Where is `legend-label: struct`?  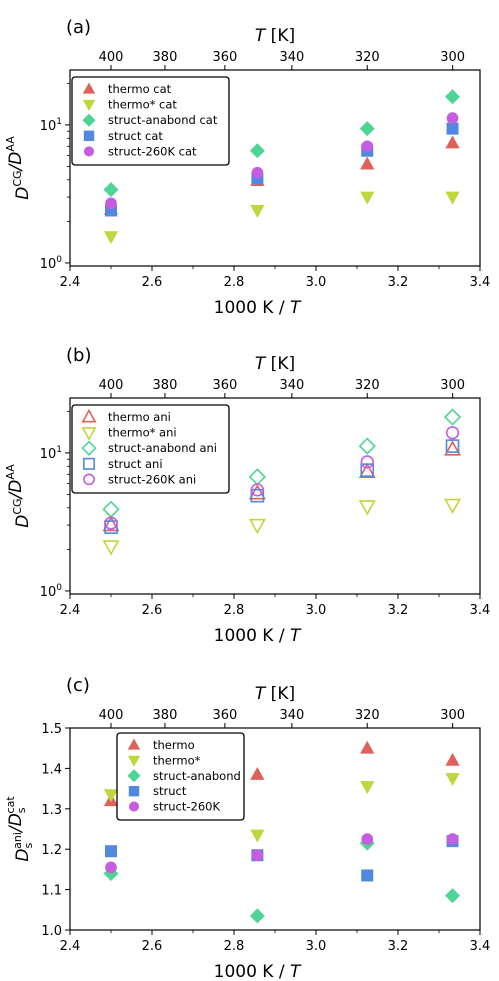
legend-label: struct is located at coordinates (170, 791).